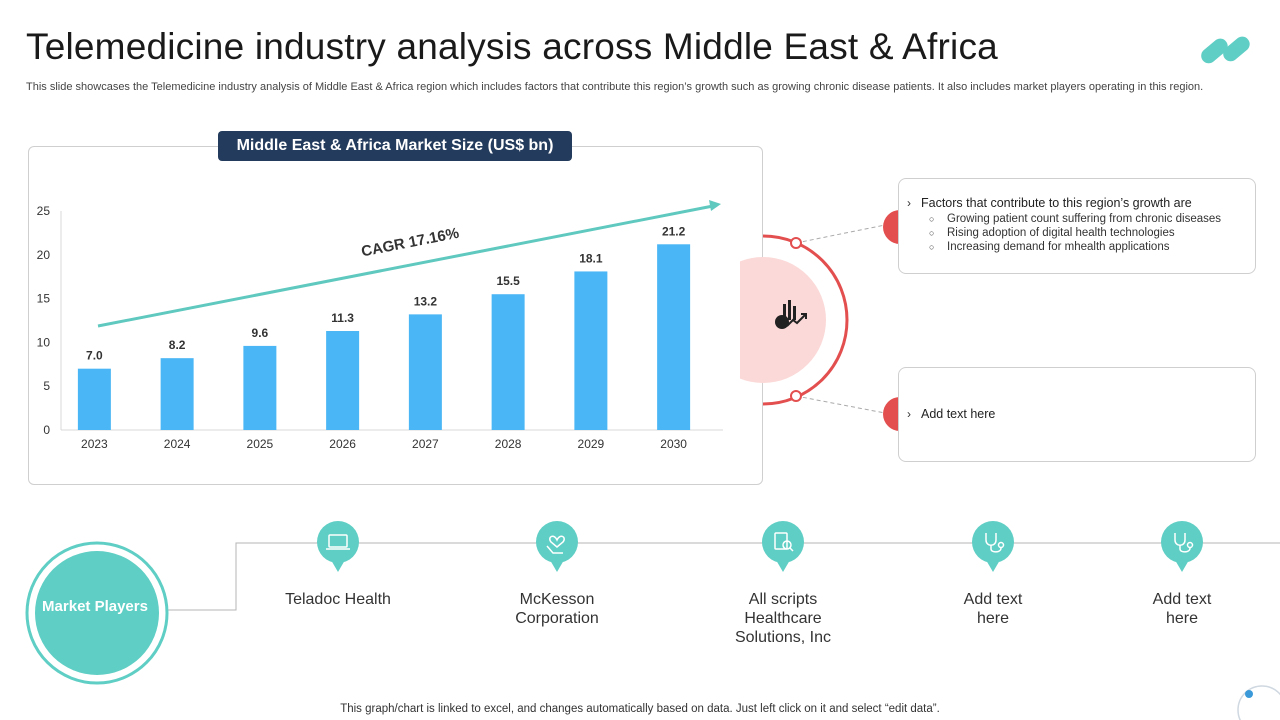 The height and width of the screenshot is (720, 1280). I want to click on data-label-2027: 13.2, so click(426, 301).